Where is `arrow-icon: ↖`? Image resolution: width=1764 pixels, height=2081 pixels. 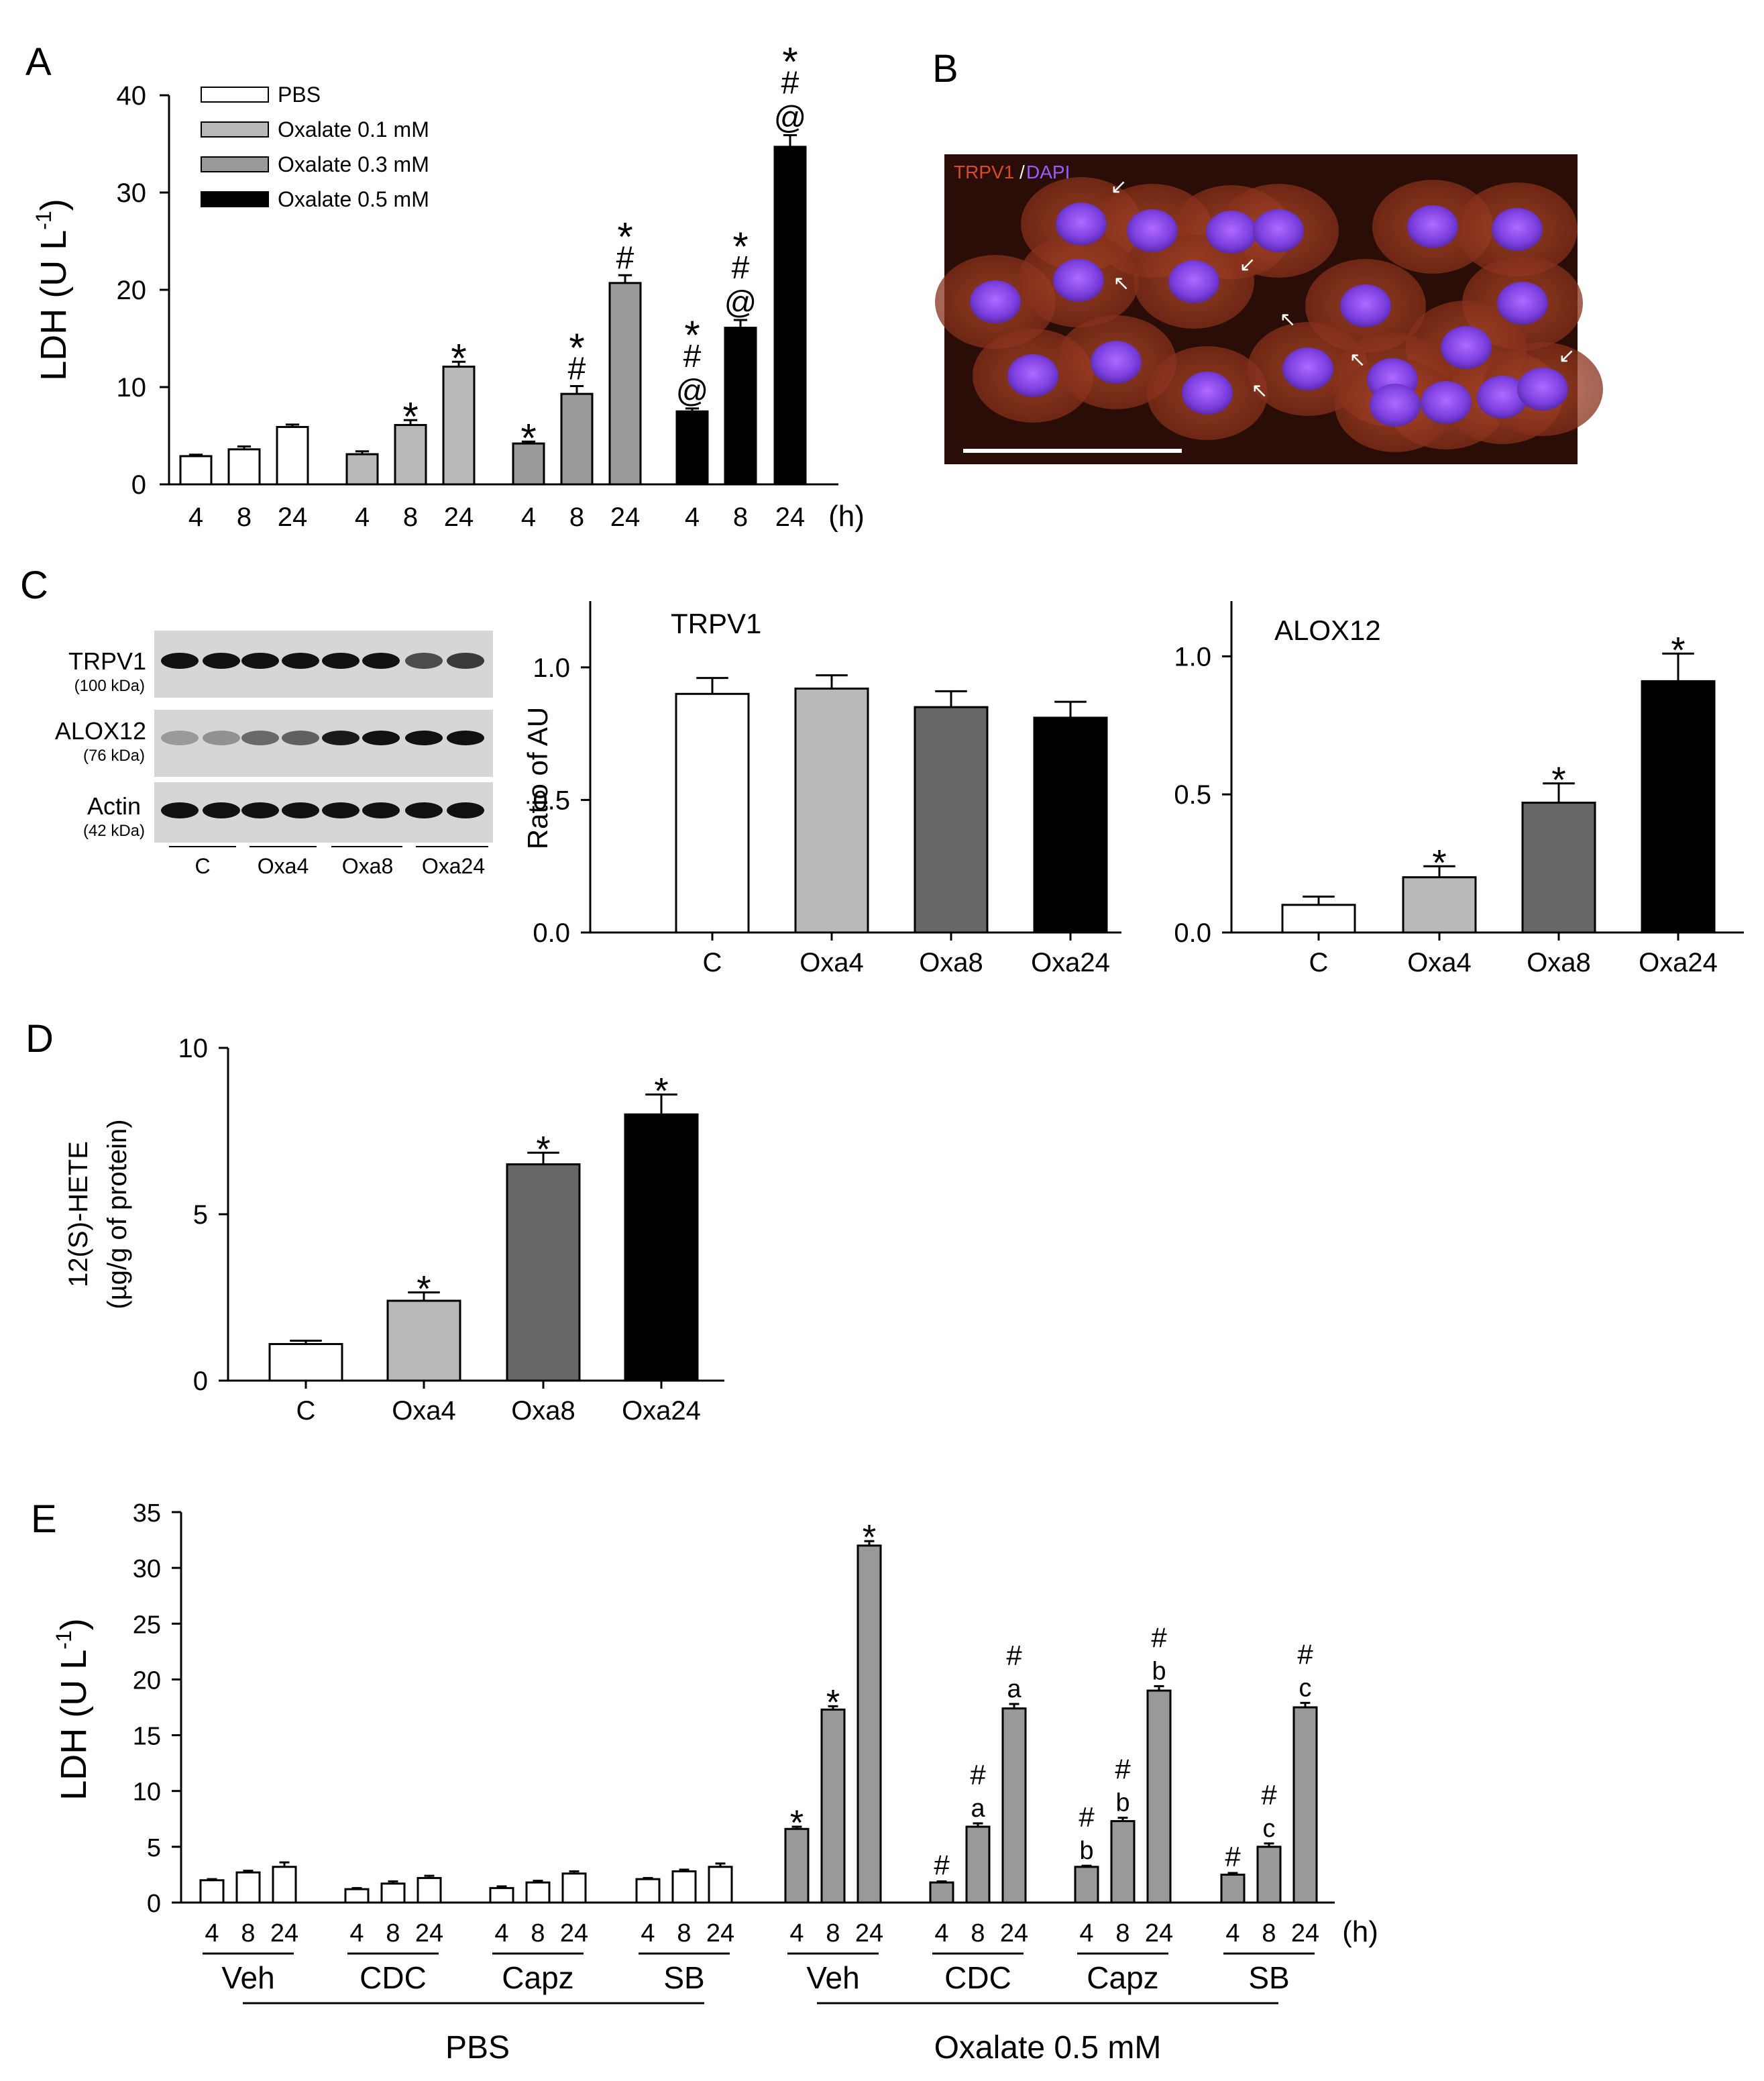 arrow-icon: ↖ is located at coordinates (1288, 320).